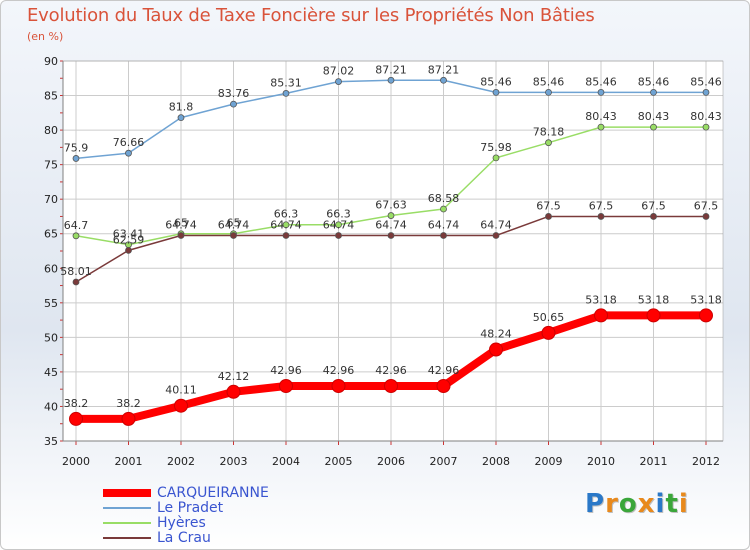 The image size is (750, 550). Describe the element at coordinates (163, 508) in the screenshot. I see `legend-item: Le Pradet` at that location.